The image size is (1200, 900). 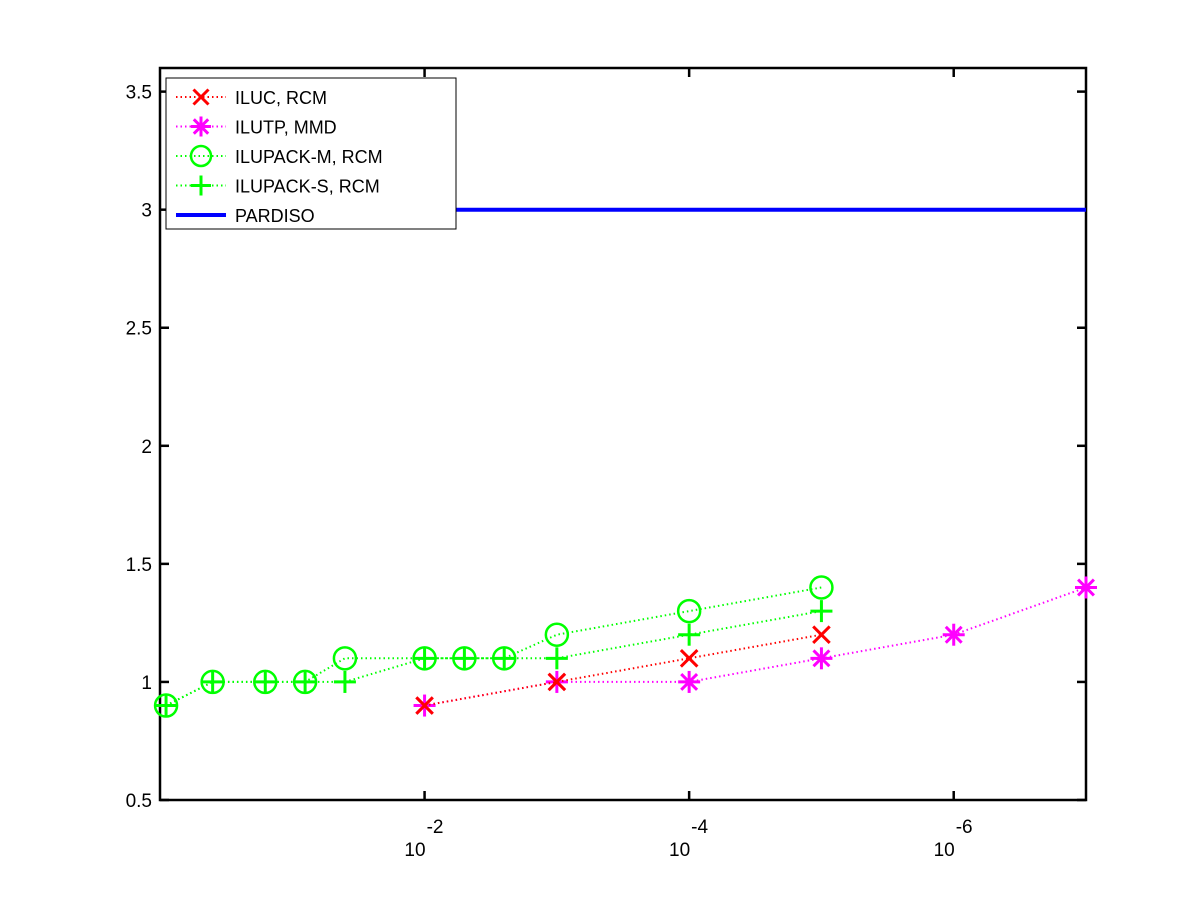 I want to click on legend-item: ILUC, RCM, so click(x=251, y=98).